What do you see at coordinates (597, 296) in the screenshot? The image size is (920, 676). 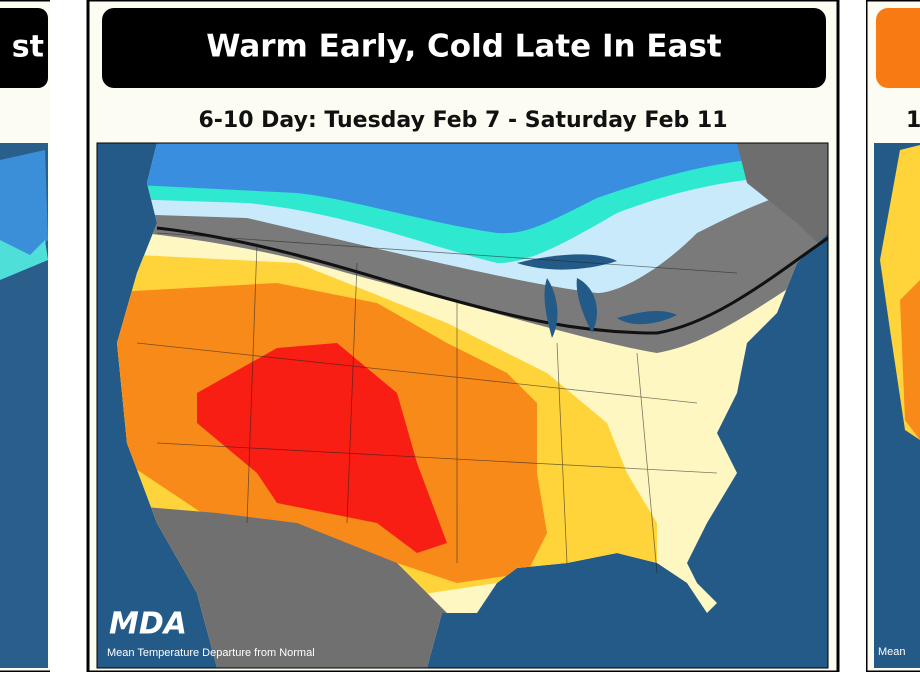 I see `great-lakes` at bounding box center [597, 296].